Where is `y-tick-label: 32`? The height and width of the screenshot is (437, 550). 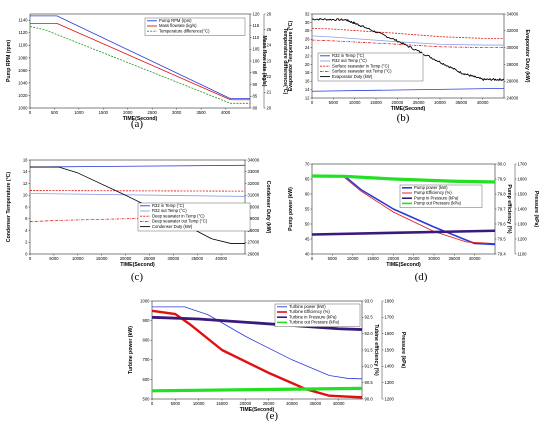 y-tick-label: 32 is located at coordinates (307, 13).